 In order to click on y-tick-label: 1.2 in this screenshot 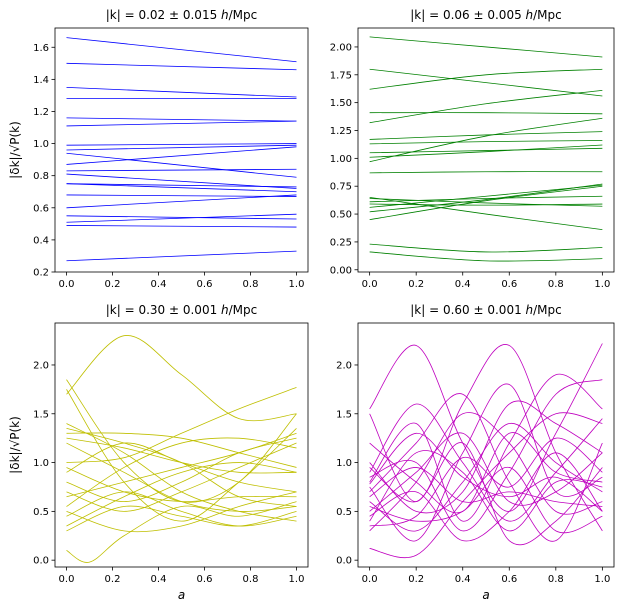, I will do `click(41, 112)`.